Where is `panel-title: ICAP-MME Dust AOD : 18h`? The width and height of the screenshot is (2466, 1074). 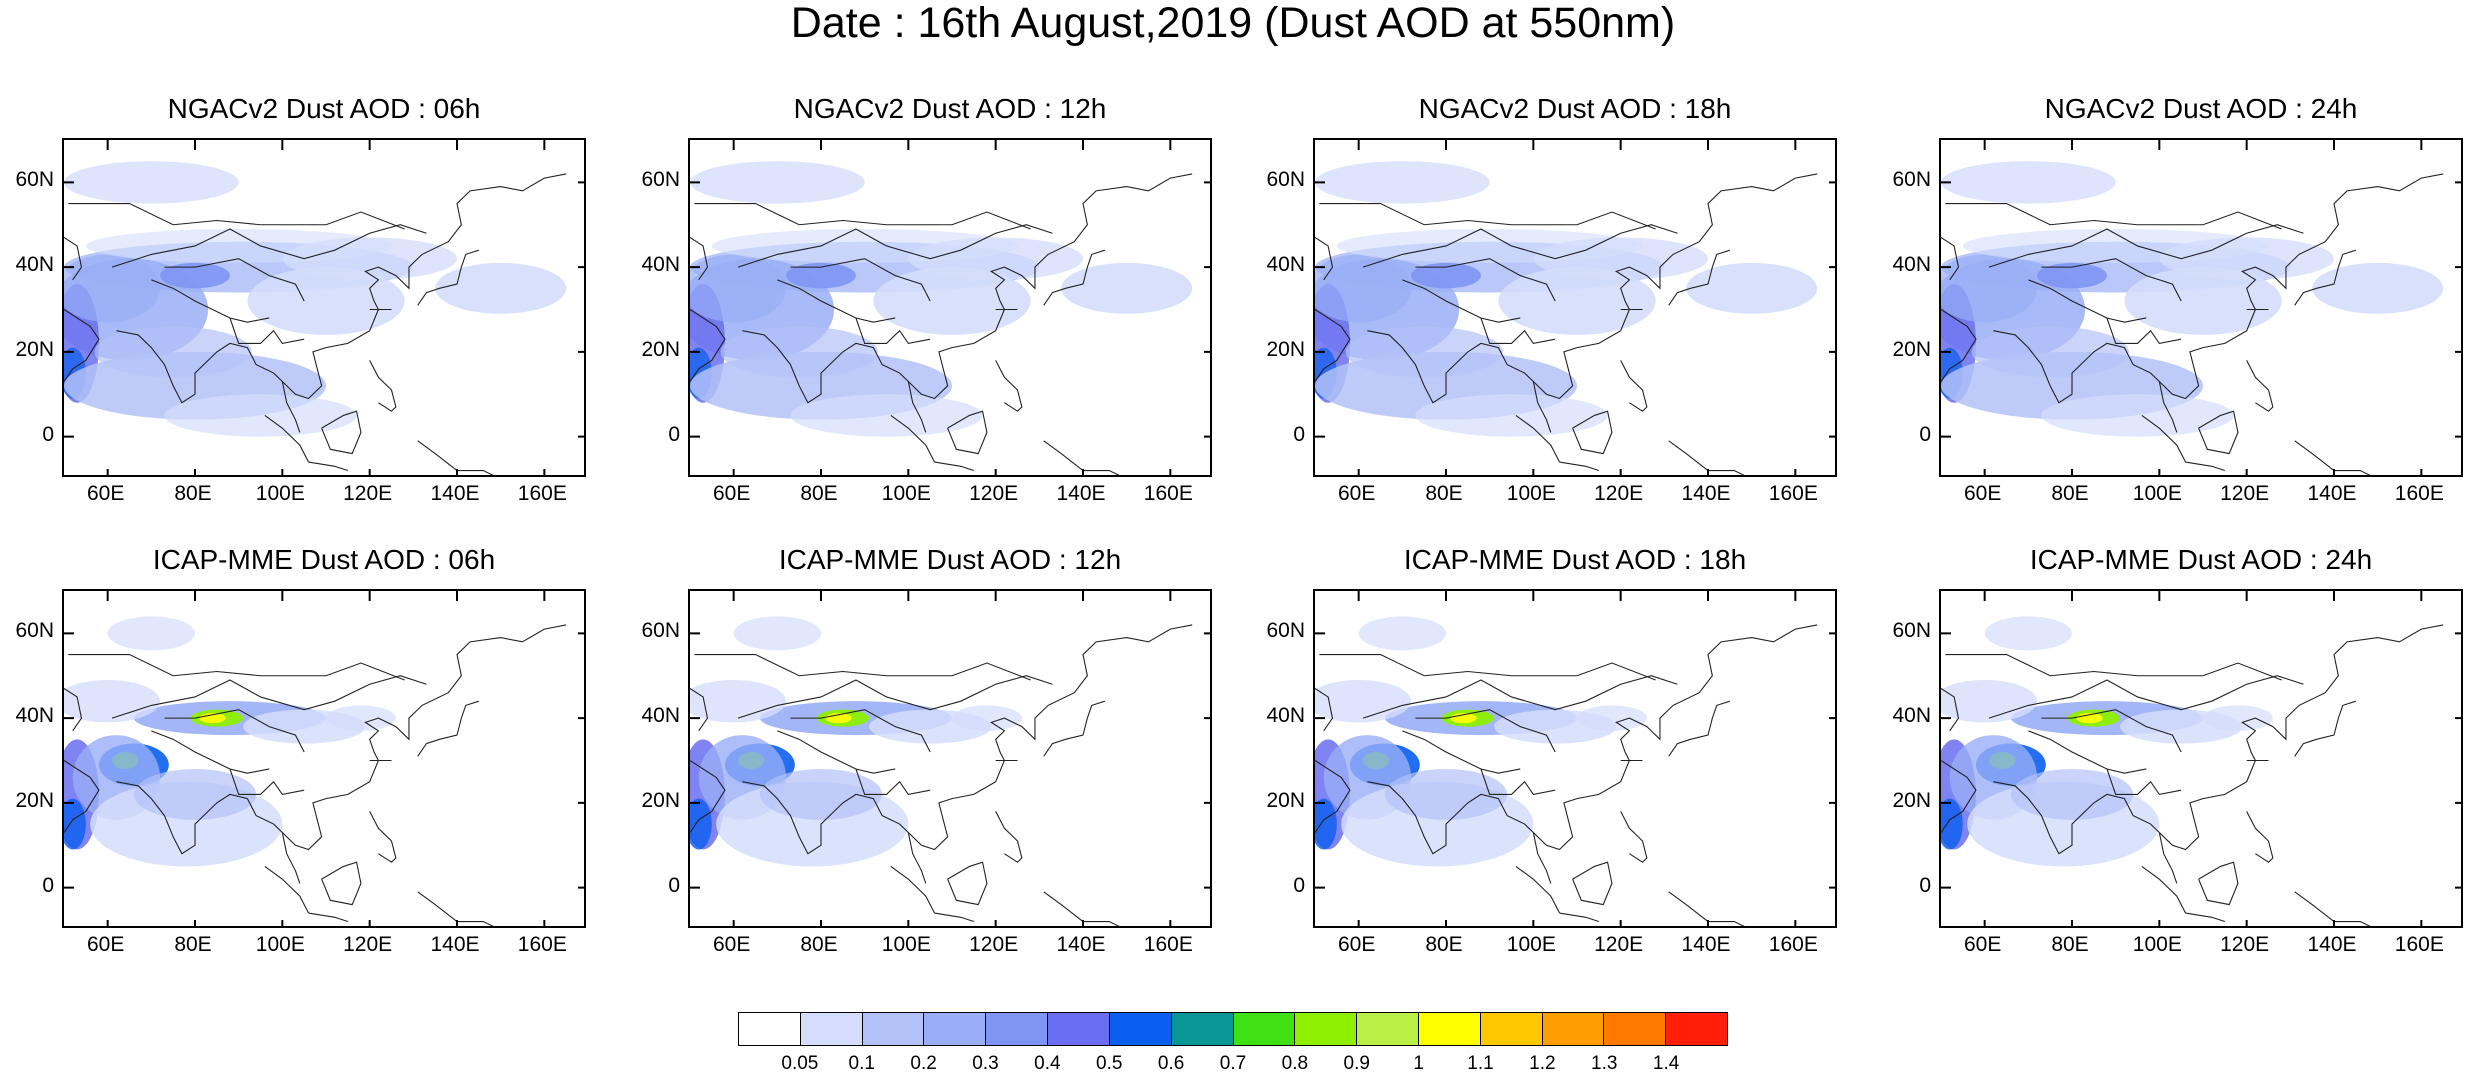
panel-title: ICAP-MME Dust AOD : 18h is located at coordinates (1575, 559).